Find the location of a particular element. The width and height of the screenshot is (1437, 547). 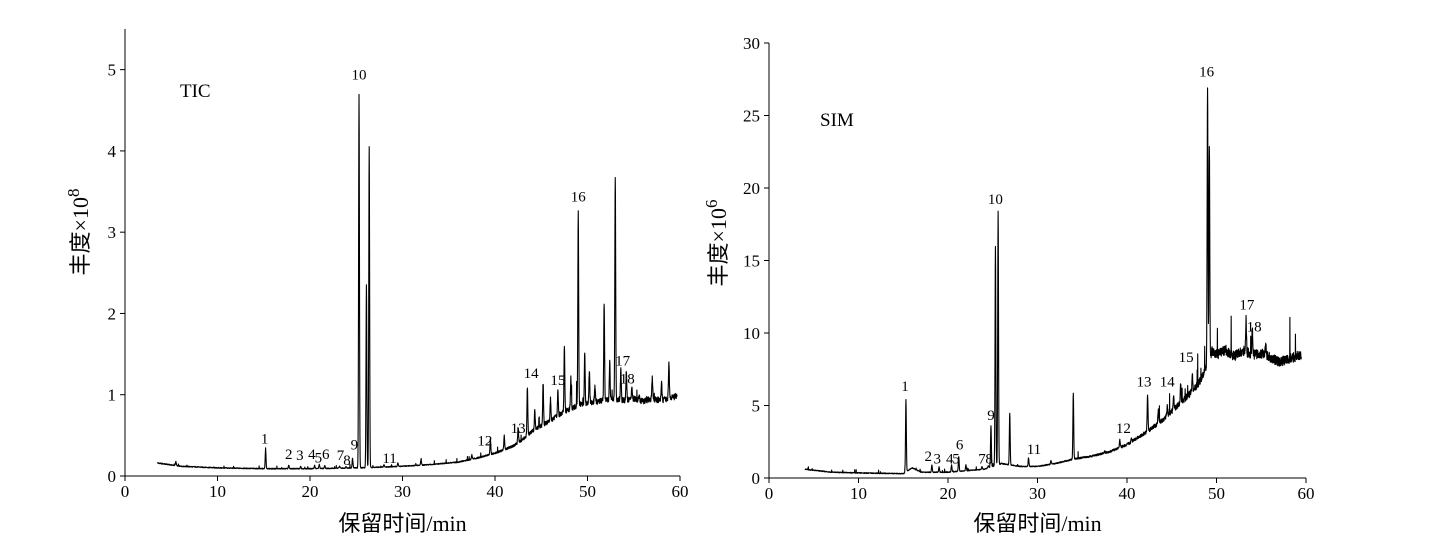

panel-label: TIC is located at coordinates (195, 91).